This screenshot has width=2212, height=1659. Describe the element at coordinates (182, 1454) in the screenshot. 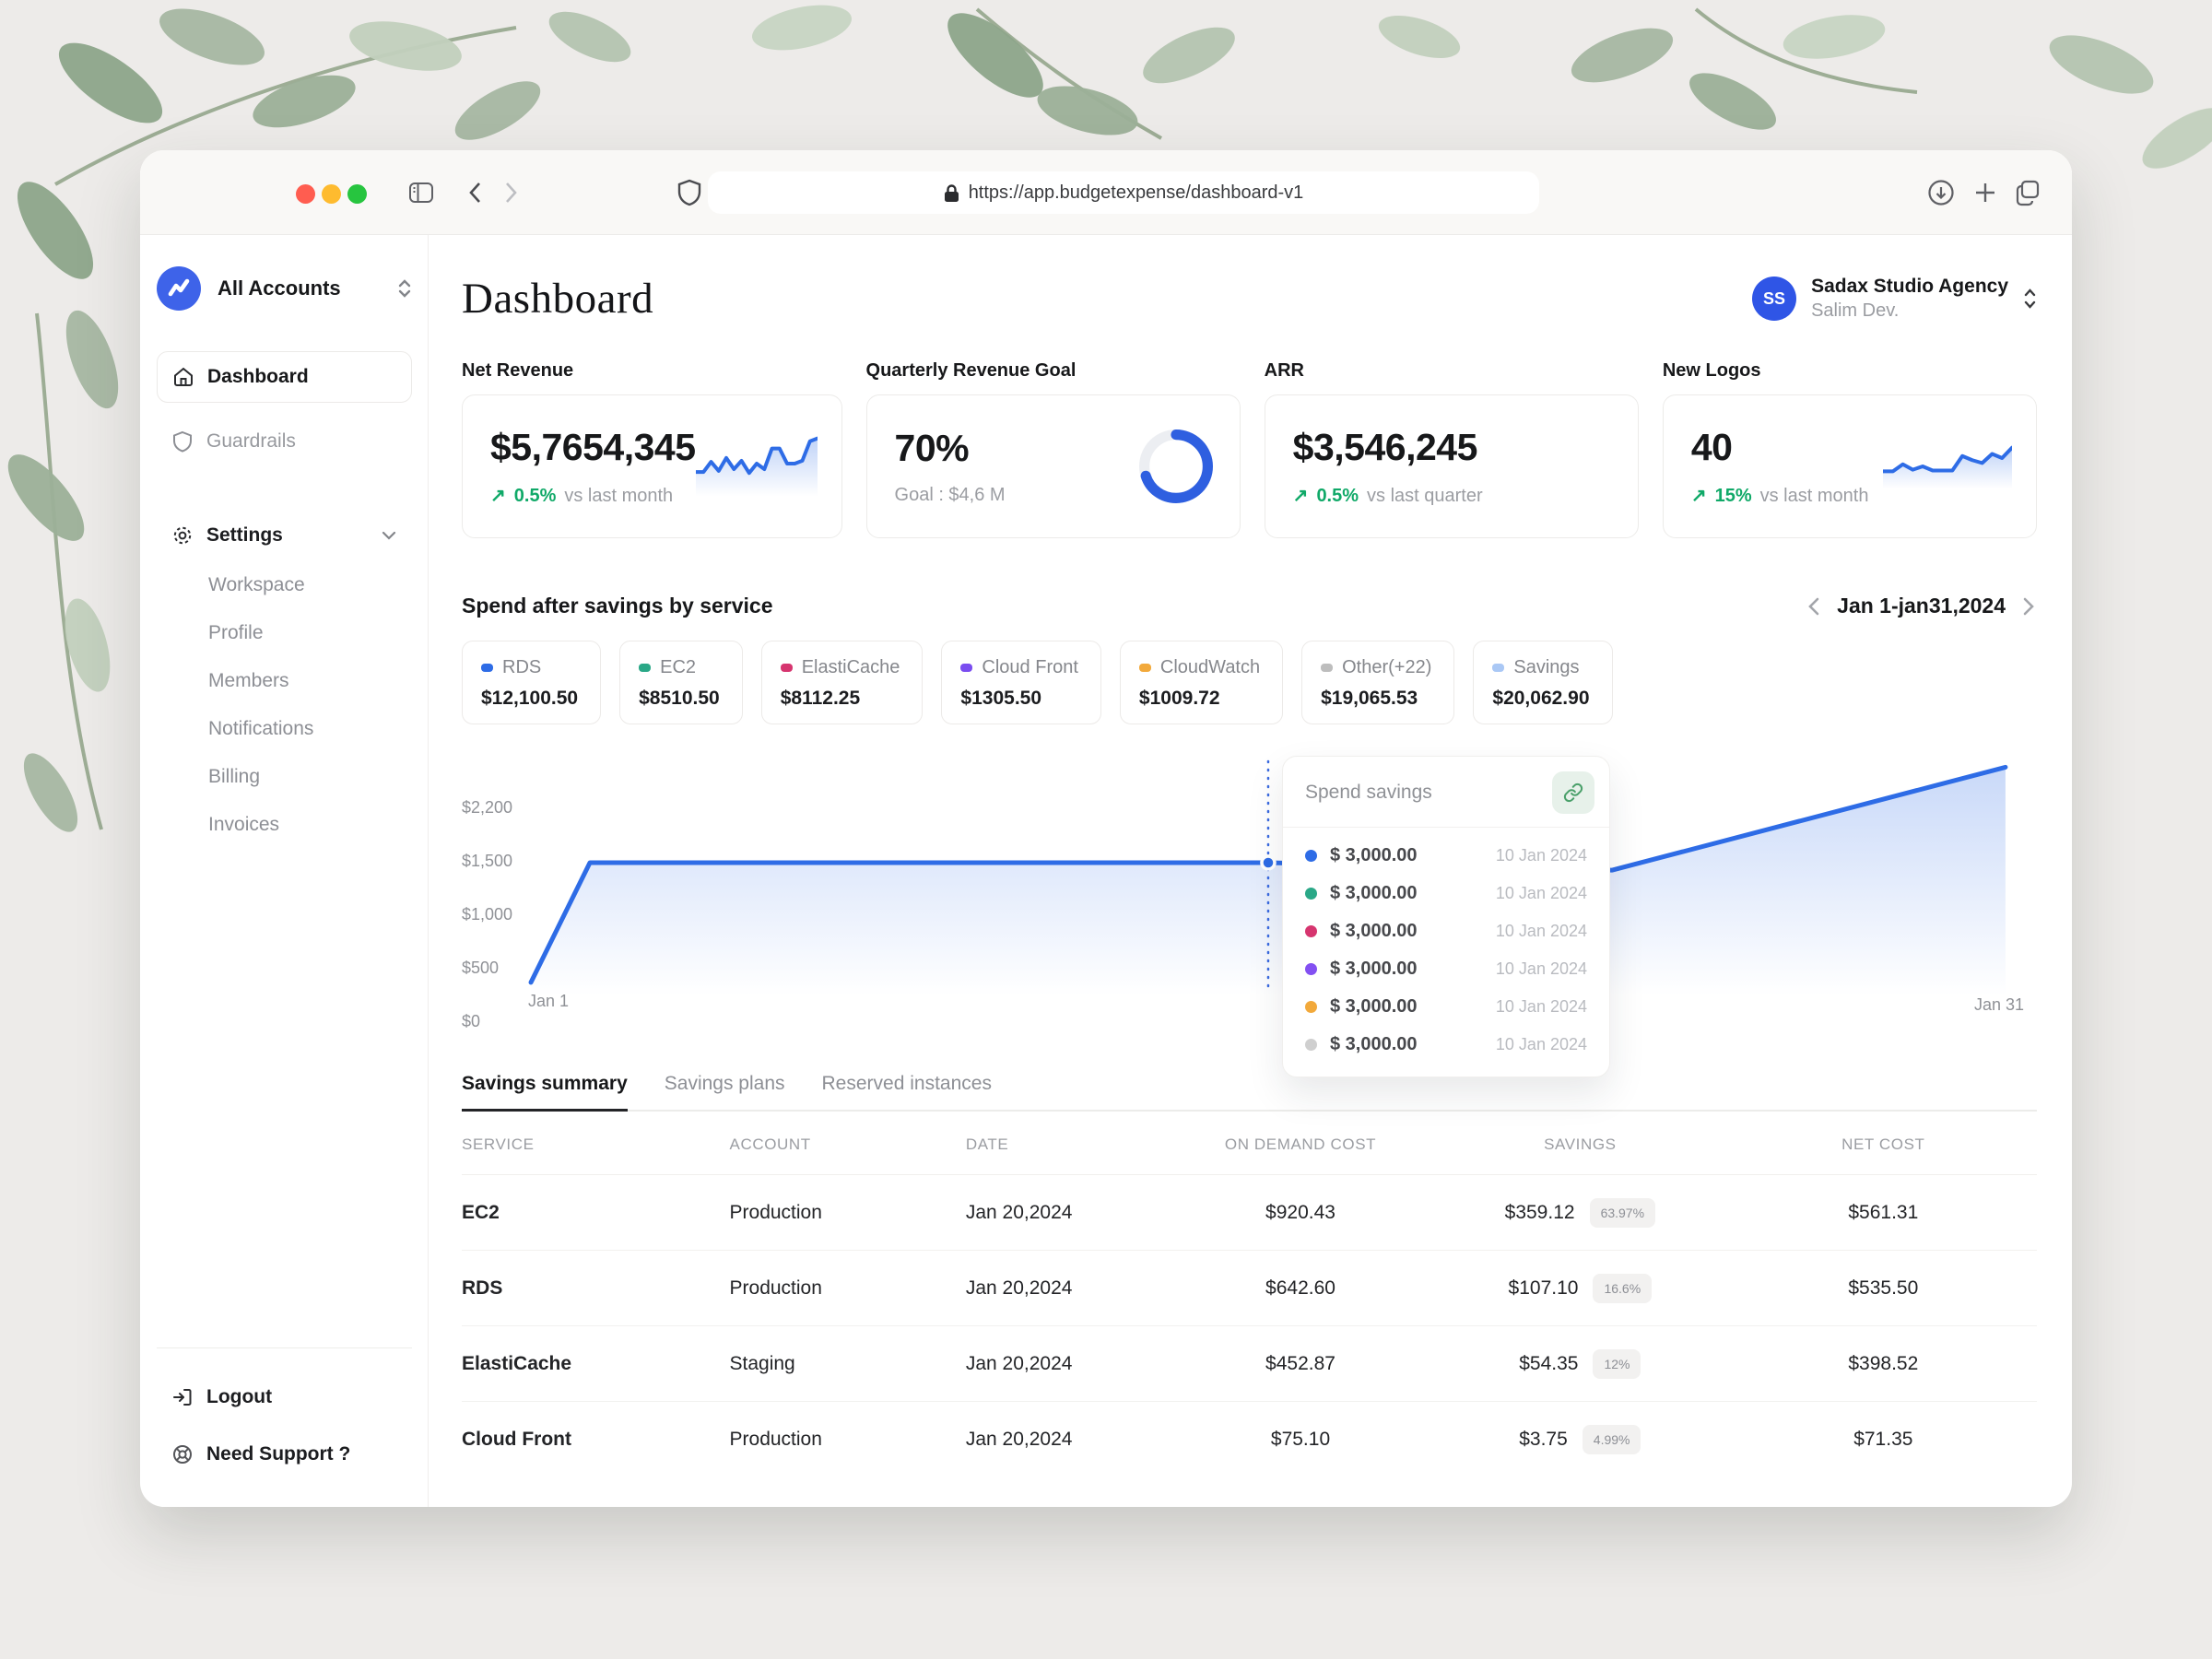

I see `lifebuoy-icon` at that location.